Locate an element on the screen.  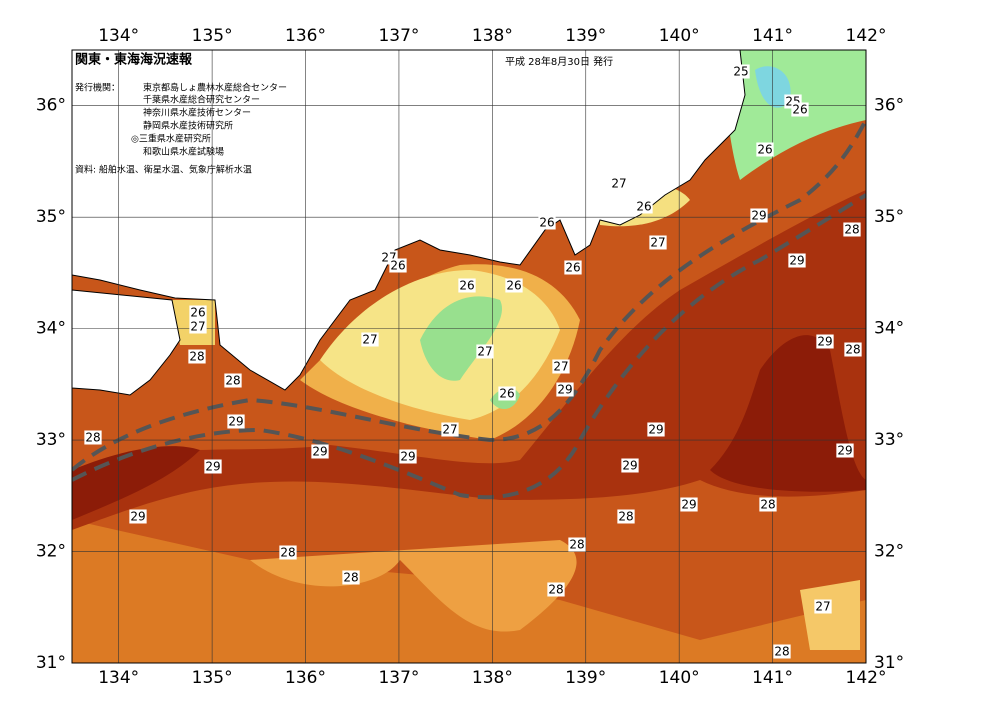
issuer: 静岡県水産技術研究所 is located at coordinates (188, 126).